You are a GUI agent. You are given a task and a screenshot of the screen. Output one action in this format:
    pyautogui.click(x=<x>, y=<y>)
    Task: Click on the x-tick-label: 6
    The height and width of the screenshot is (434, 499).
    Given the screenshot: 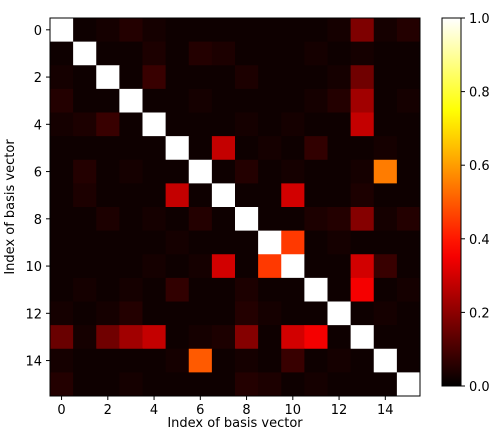 What is the action you would take?
    pyautogui.click(x=200, y=410)
    